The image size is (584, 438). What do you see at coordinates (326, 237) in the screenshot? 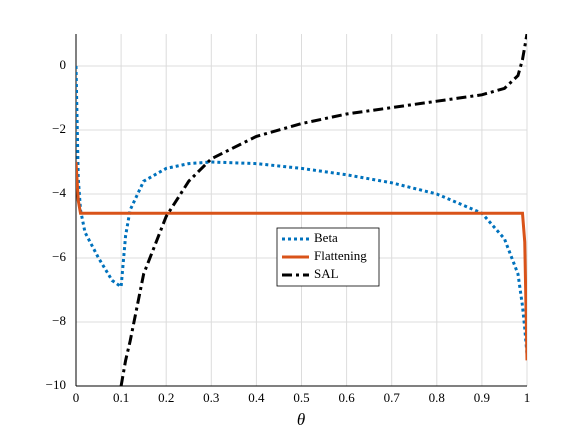
I see `legend-label: Beta` at bounding box center [326, 237].